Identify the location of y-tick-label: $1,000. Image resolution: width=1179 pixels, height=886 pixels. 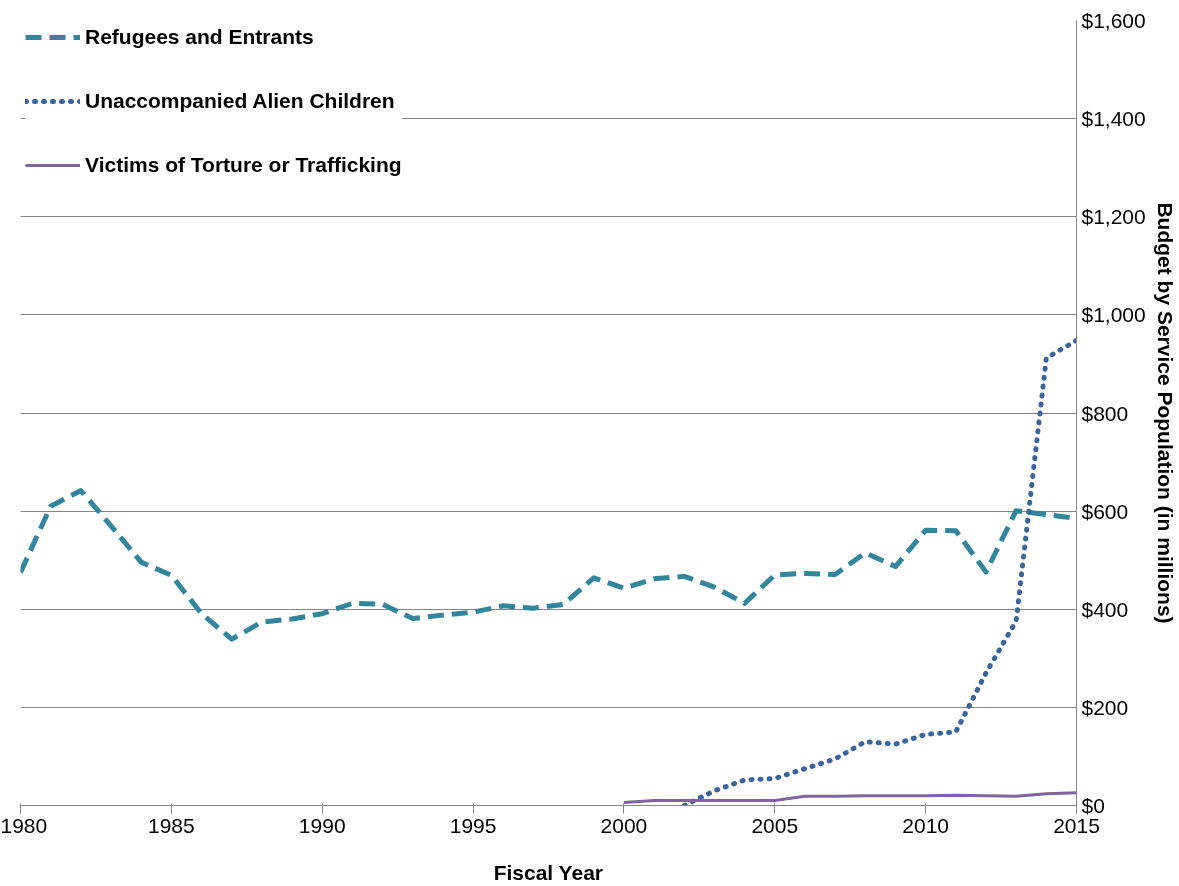
(1113, 315).